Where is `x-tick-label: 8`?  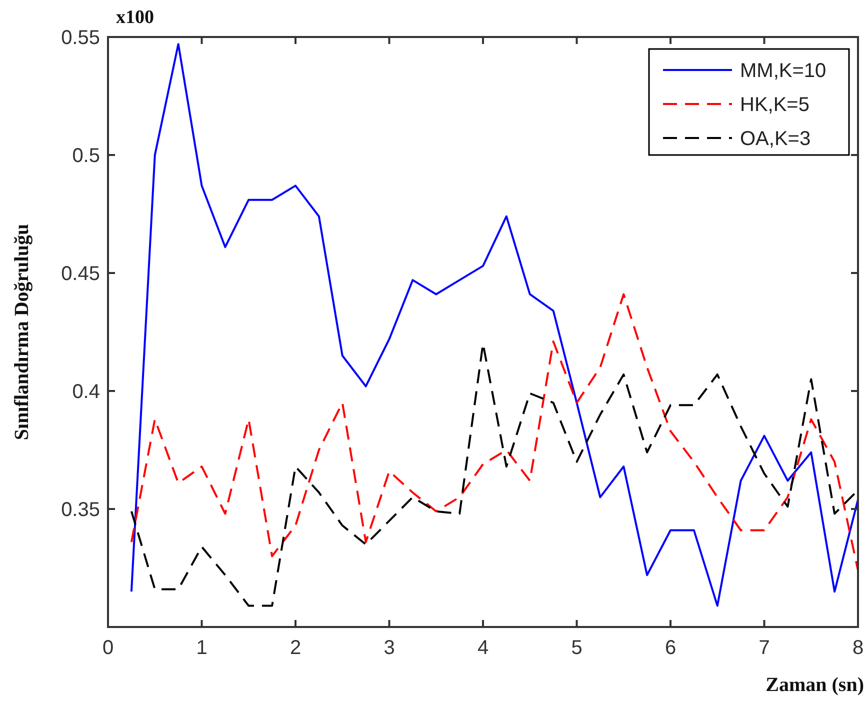 x-tick-label: 8 is located at coordinates (858, 648).